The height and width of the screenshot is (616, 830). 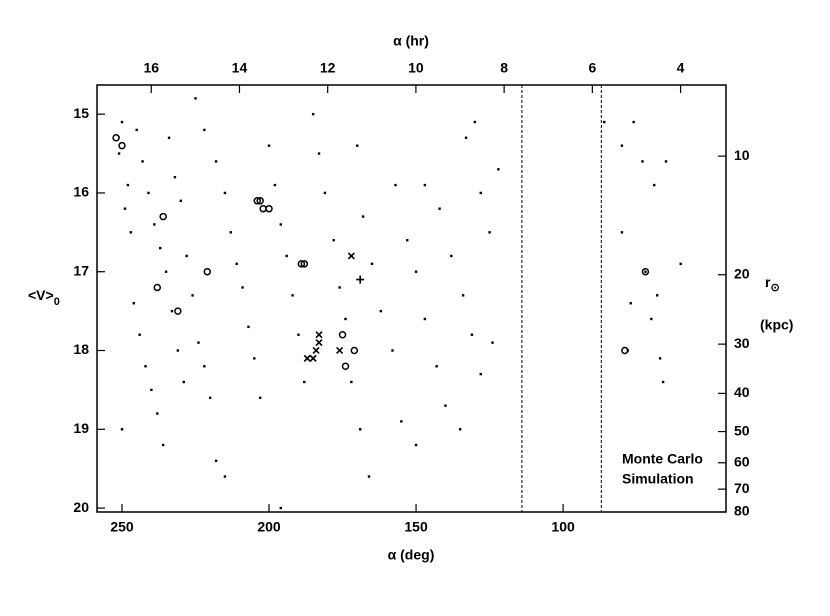 I want to click on y-tick-label: 15, so click(x=81, y=113).